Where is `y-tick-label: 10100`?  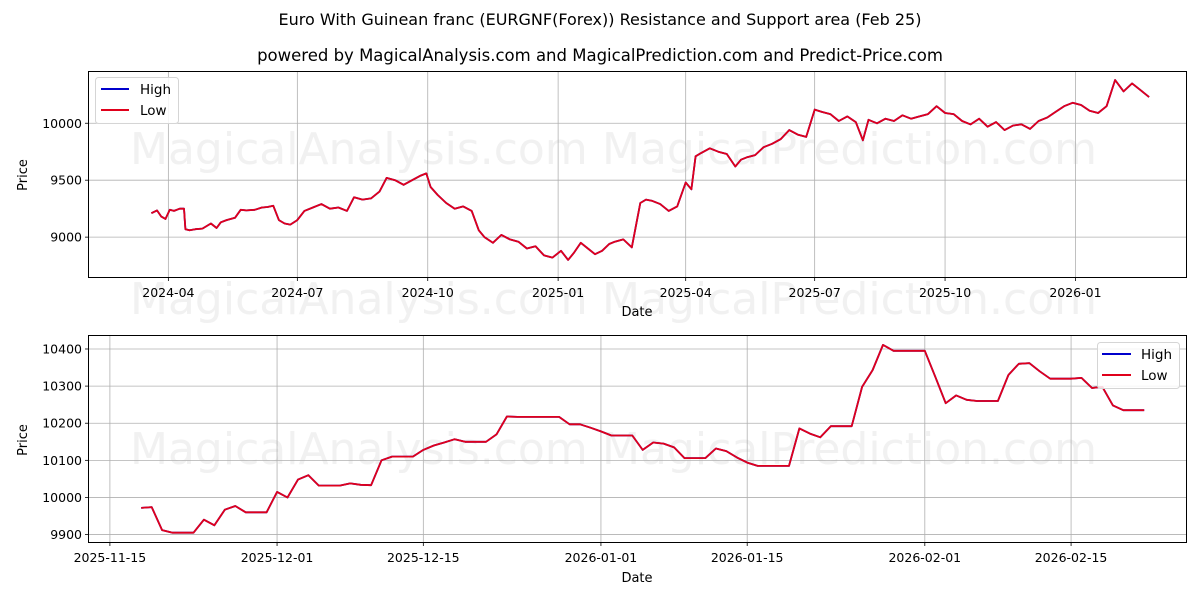
y-tick-label: 10100 is located at coordinates (62, 460).